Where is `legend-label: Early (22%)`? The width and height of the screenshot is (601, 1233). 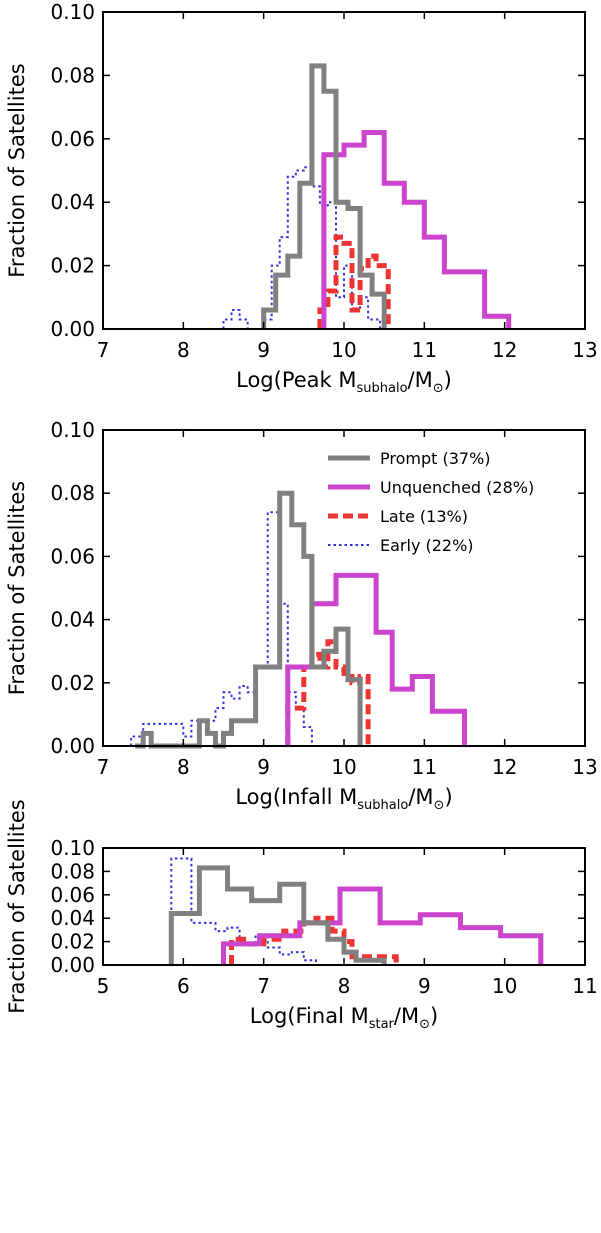
legend-label: Early (22%) is located at coordinates (427, 545).